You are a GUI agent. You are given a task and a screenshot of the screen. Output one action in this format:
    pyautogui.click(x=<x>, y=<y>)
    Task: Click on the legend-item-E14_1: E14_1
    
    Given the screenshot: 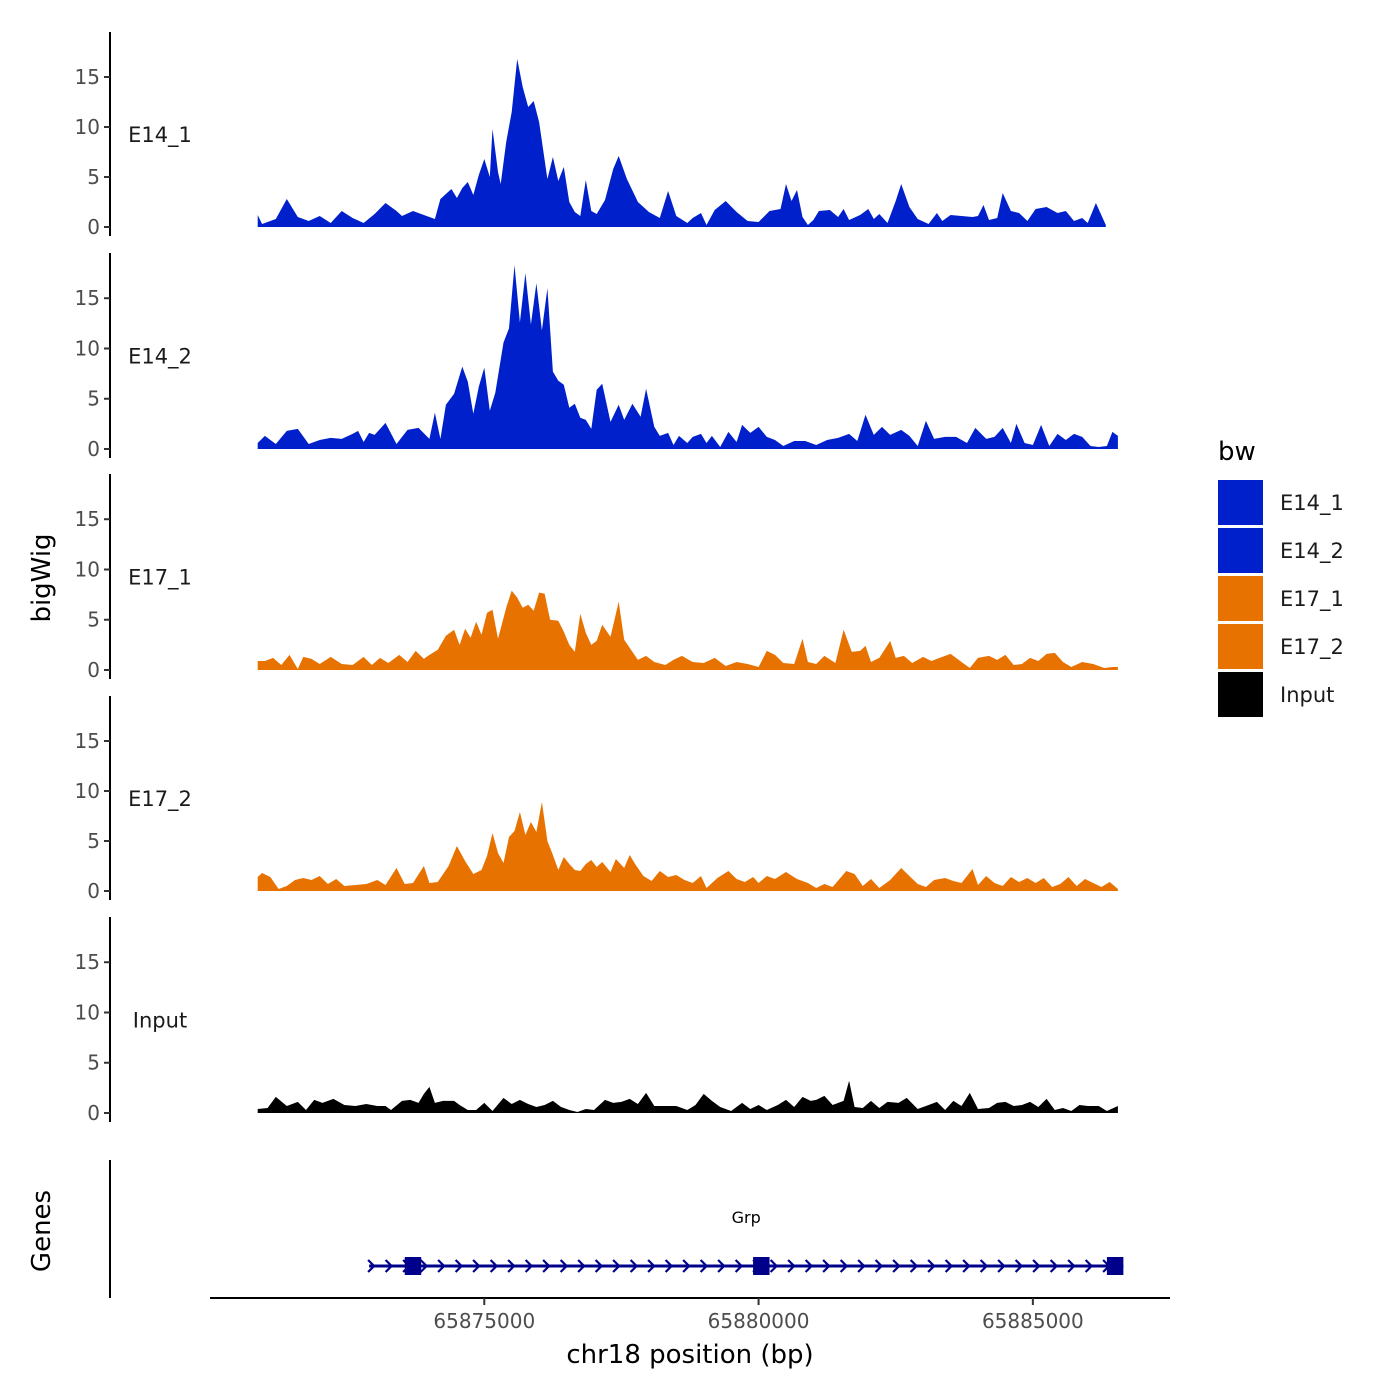 What is the action you would take?
    pyautogui.click(x=1281, y=502)
    